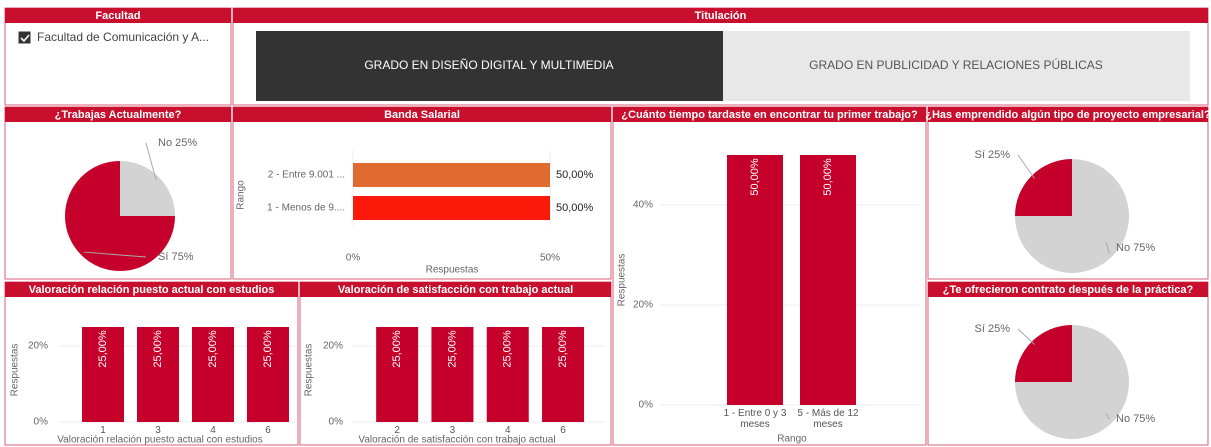 Image resolution: width=1211 pixels, height=447 pixels. What do you see at coordinates (792, 439) in the screenshot?
I see `x-axis-title: Rango` at bounding box center [792, 439].